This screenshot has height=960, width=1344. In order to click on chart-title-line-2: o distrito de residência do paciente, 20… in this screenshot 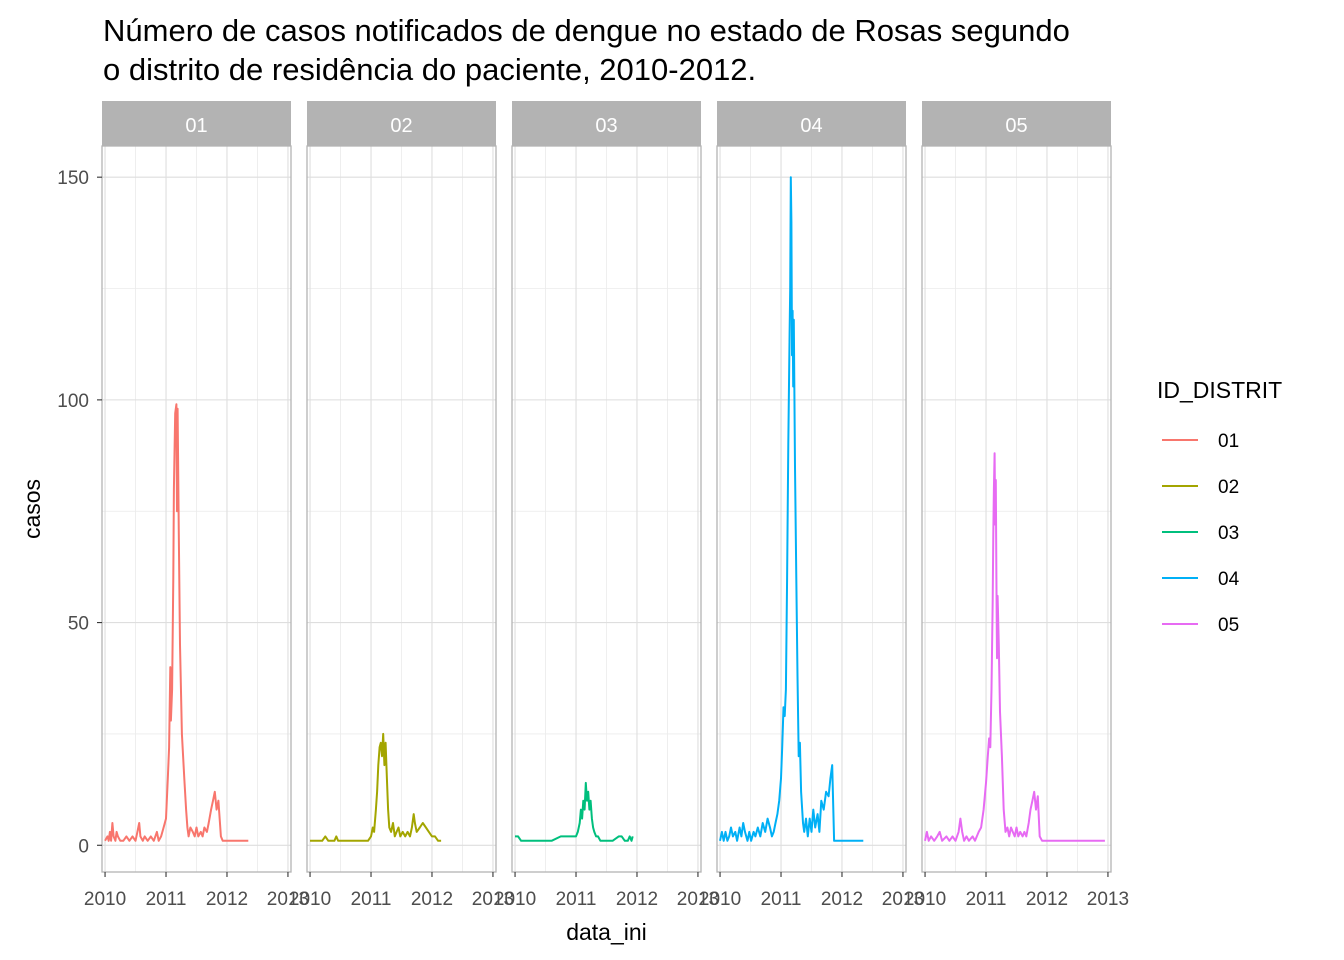, I will do `click(429, 69)`.